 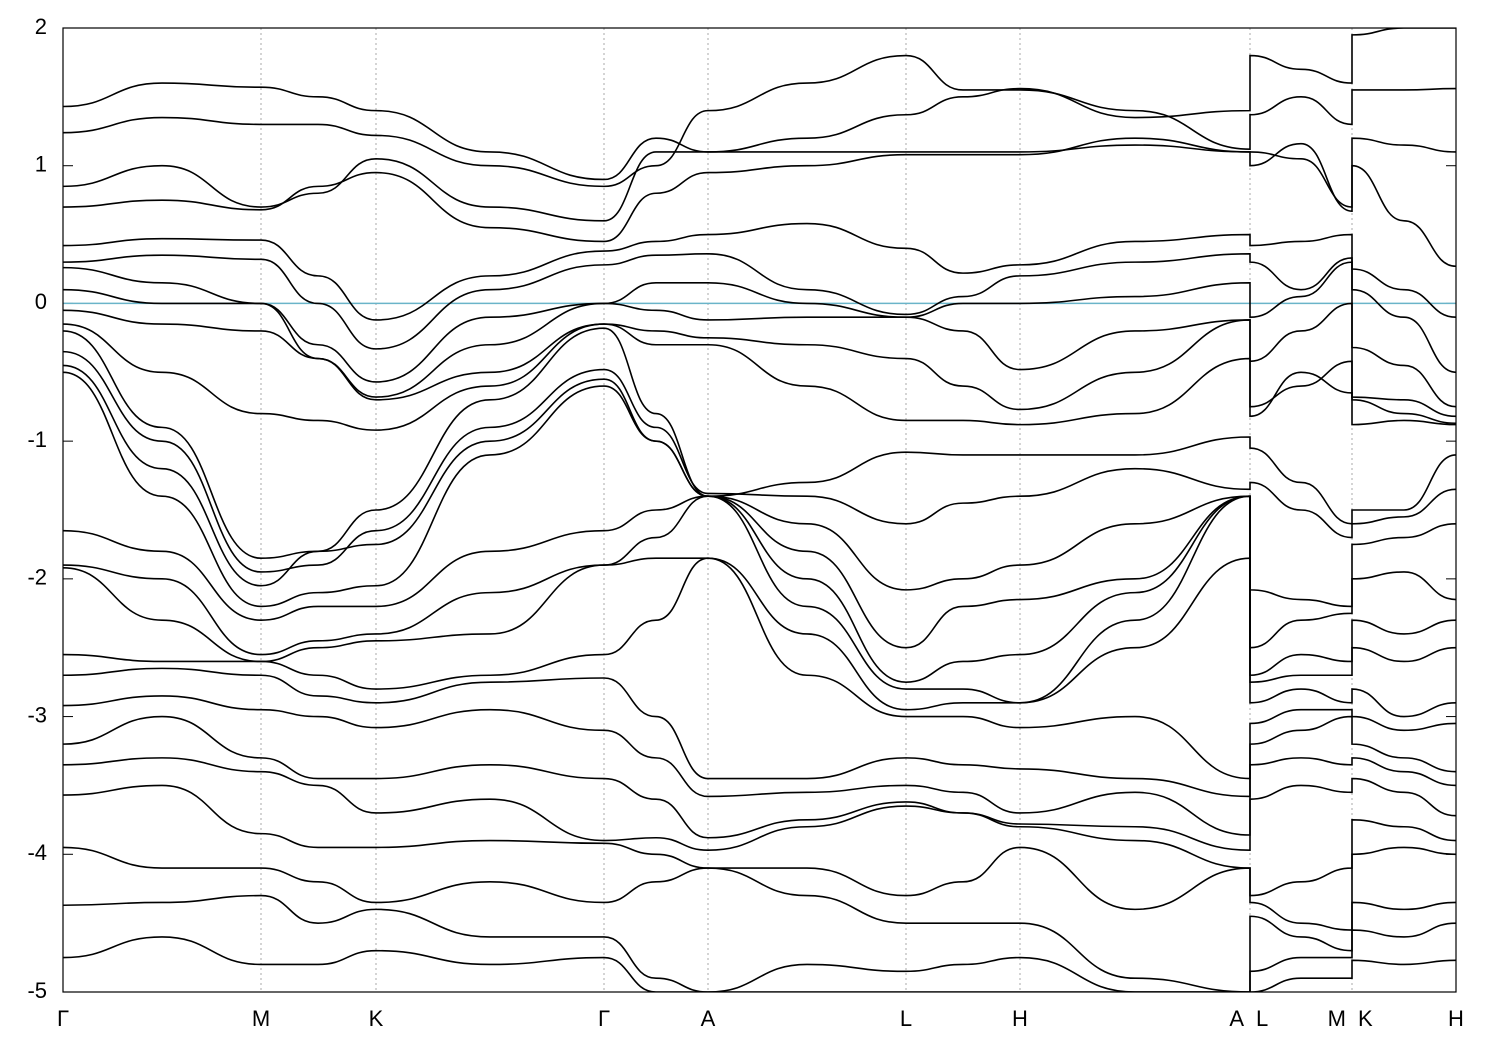 I want to click on y-tick-label: -4, so click(x=37, y=852).